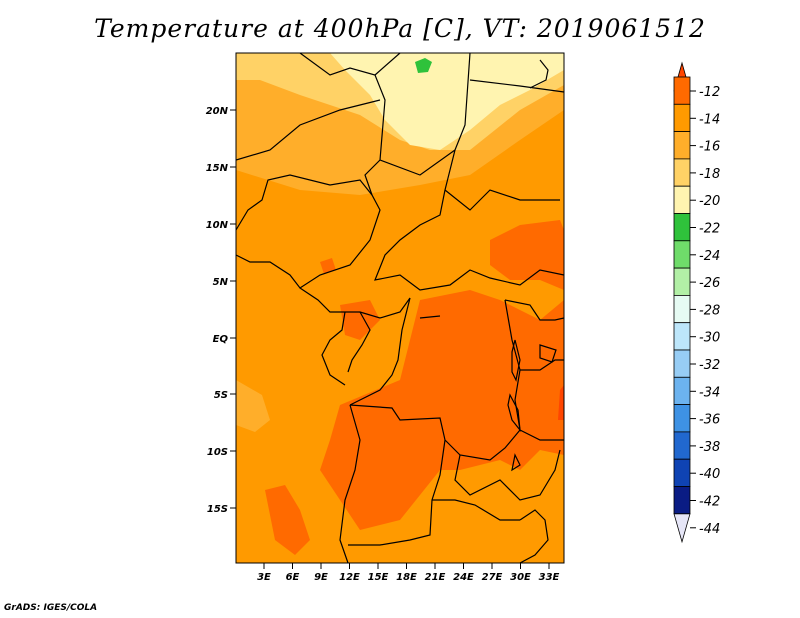 The width and height of the screenshot is (800, 618). What do you see at coordinates (217, 168) in the screenshot?
I see `lat-tick-label: 15N` at bounding box center [217, 168].